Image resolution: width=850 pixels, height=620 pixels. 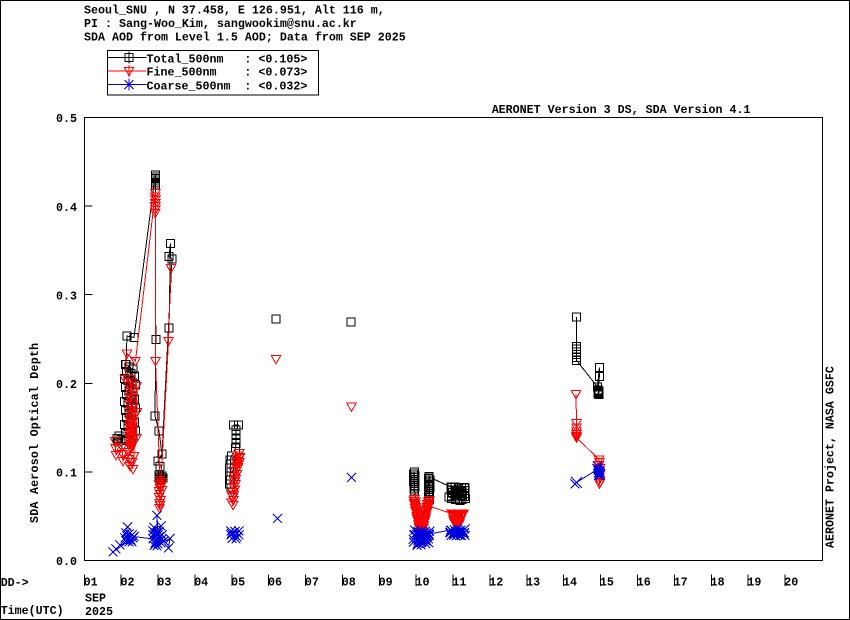 What do you see at coordinates (66, 385) in the screenshot?
I see `svg-text: 0.2` at bounding box center [66, 385].